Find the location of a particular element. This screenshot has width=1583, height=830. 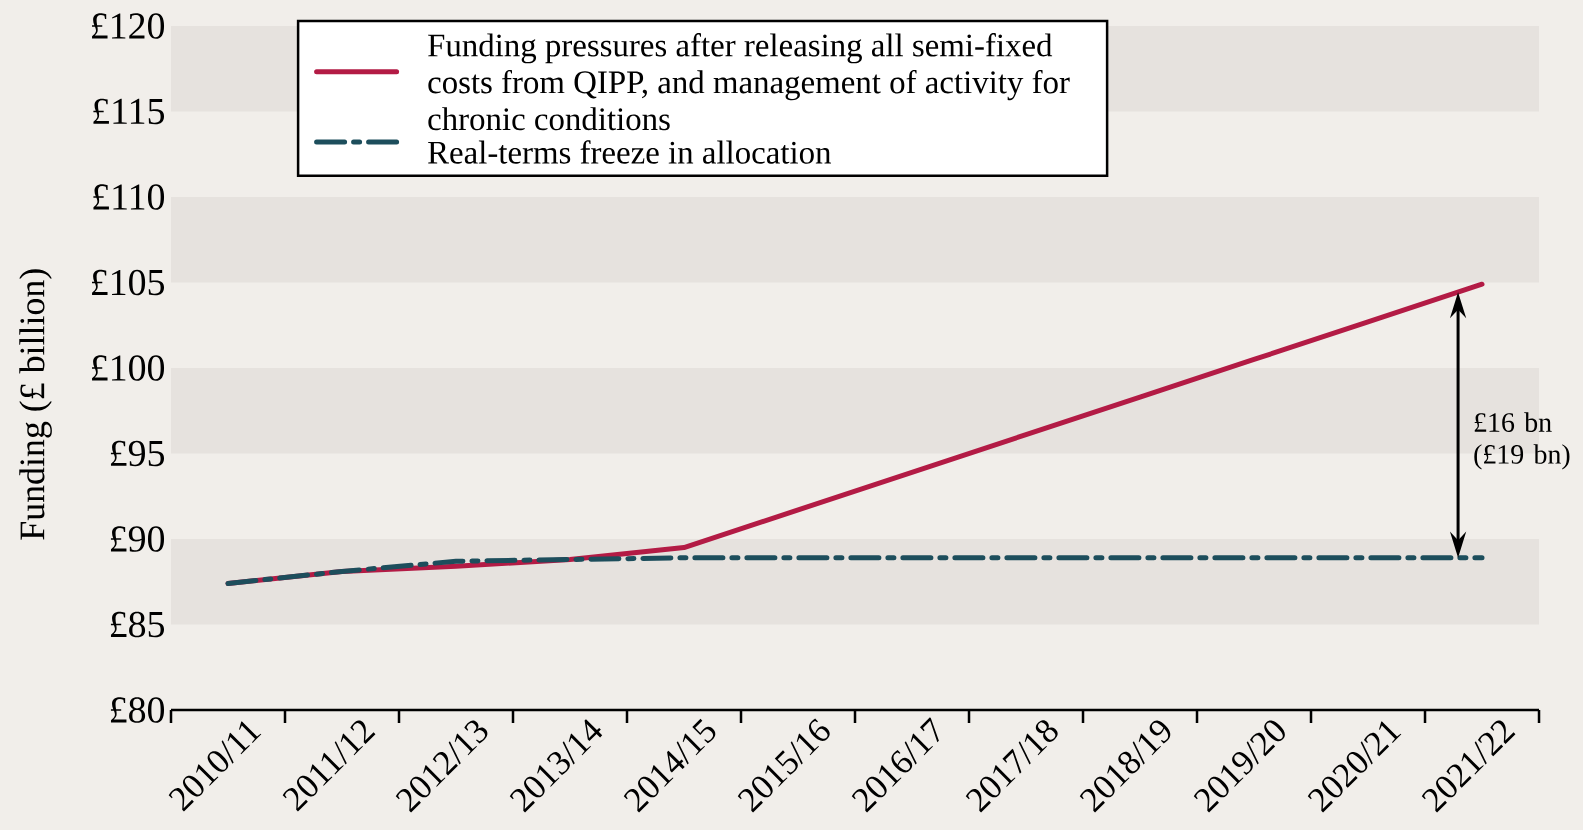

y-tick-label: £105 is located at coordinates (128, 282).